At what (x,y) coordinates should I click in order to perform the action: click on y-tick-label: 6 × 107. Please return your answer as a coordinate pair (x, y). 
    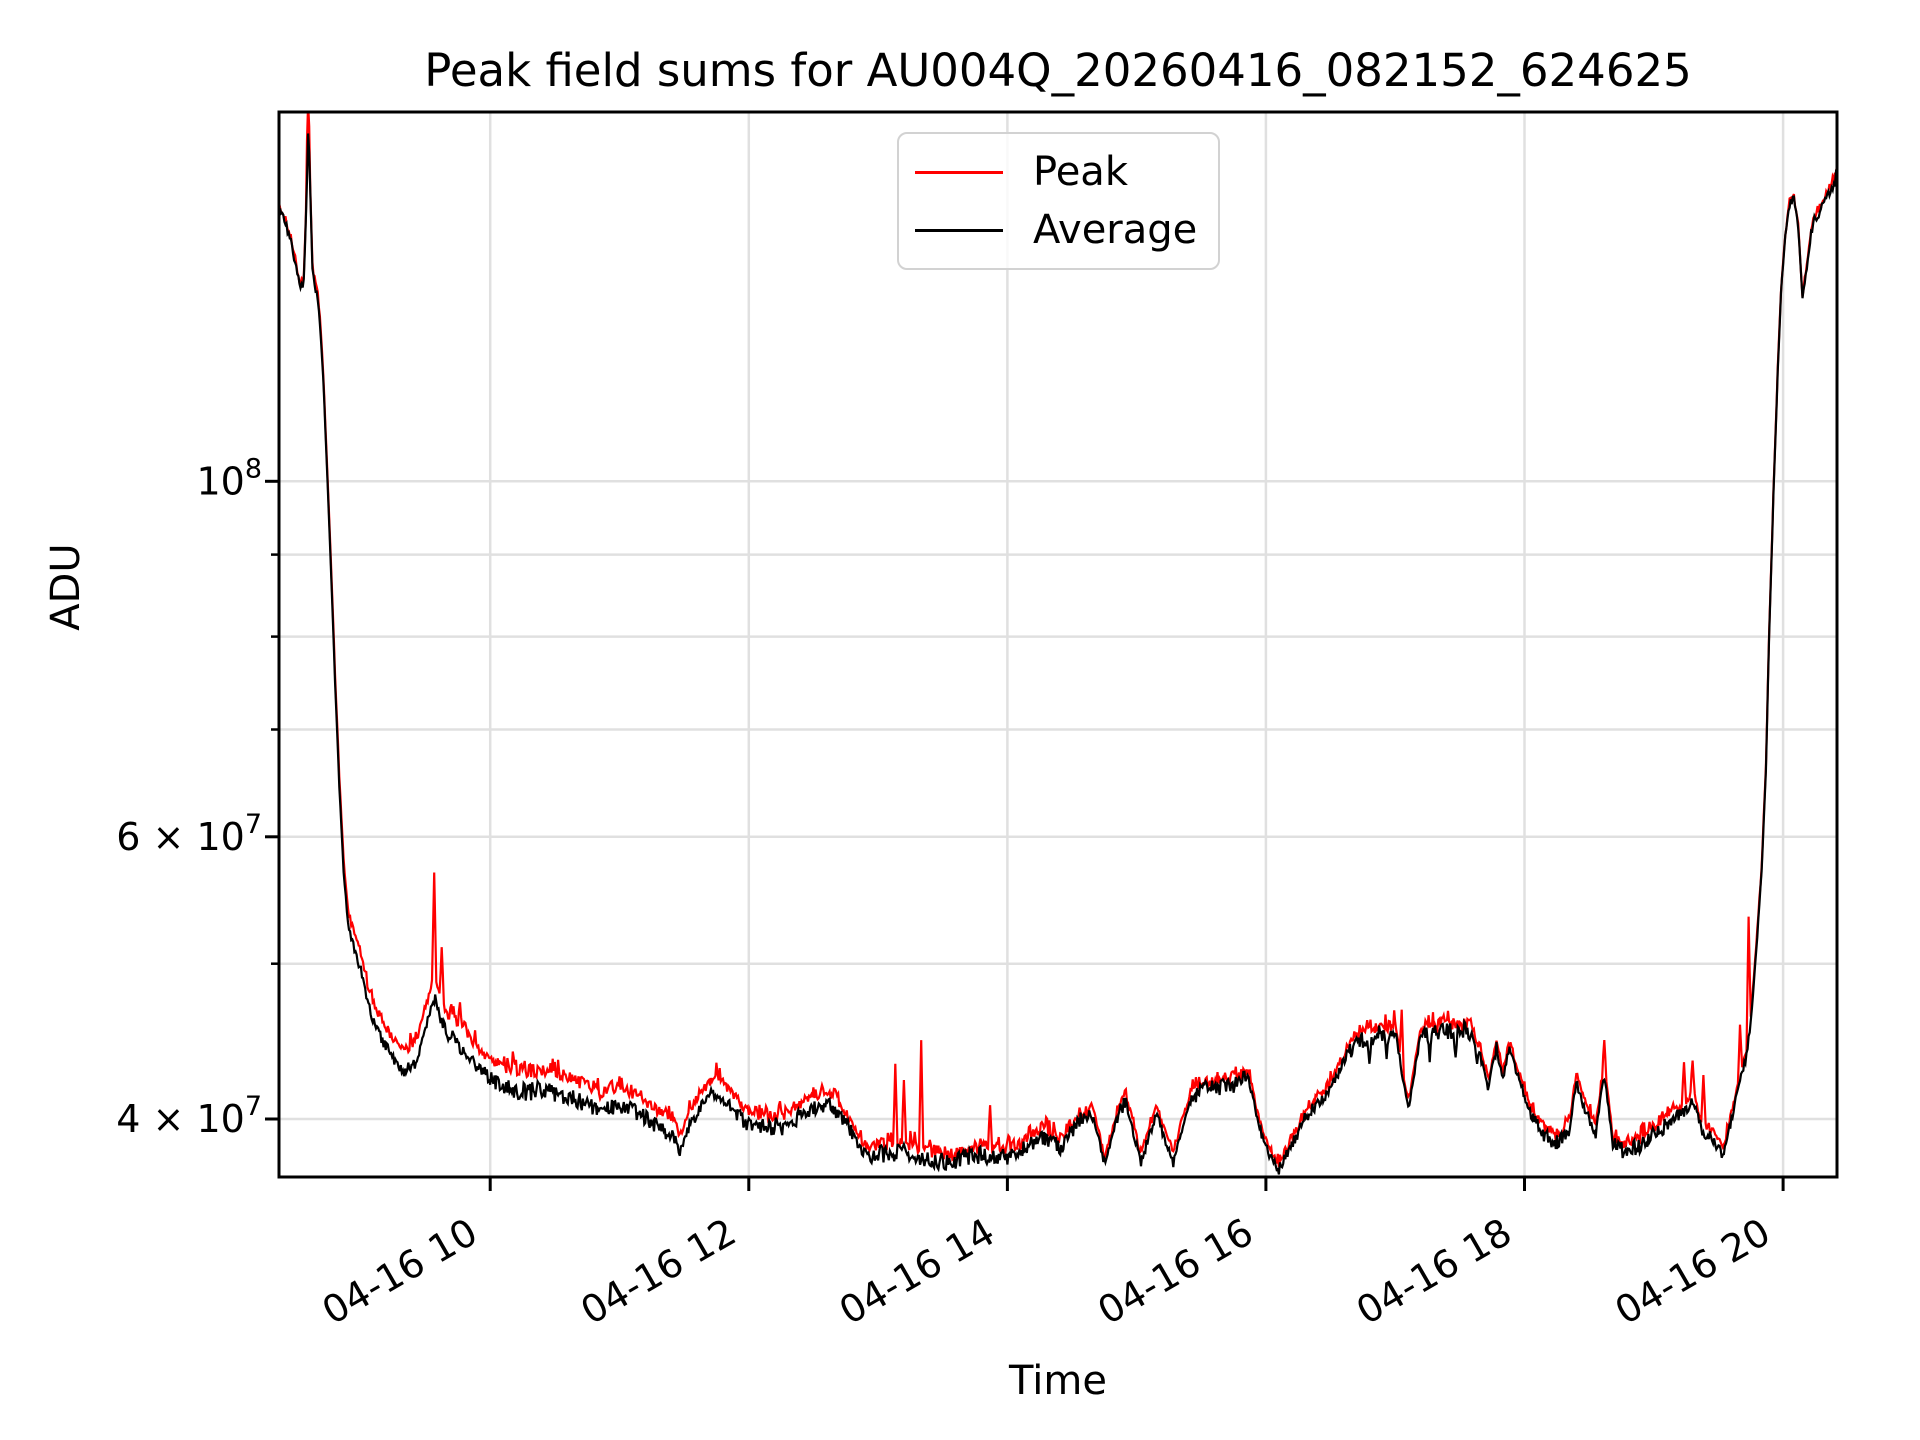
    Looking at the image, I should click on (189, 834).